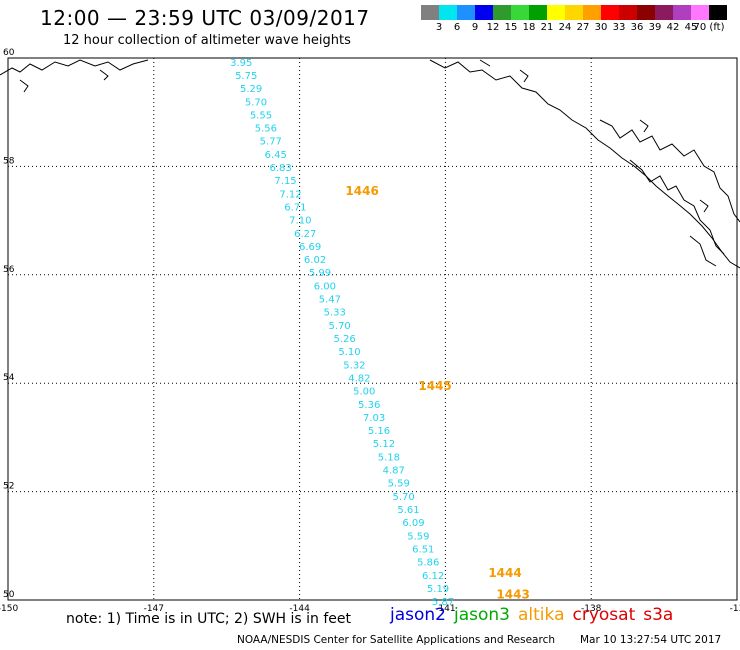  What do you see at coordinates (384, 444) in the screenshot?
I see `swh-value: 5.12` at bounding box center [384, 444].